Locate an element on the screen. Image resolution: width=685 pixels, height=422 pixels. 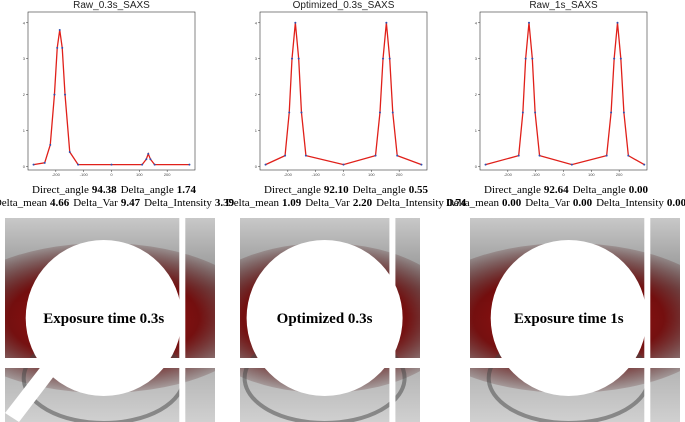
stats-line: Direct_angle 94.38 Delta_angle 1.74 is located at coordinates (114, 190).